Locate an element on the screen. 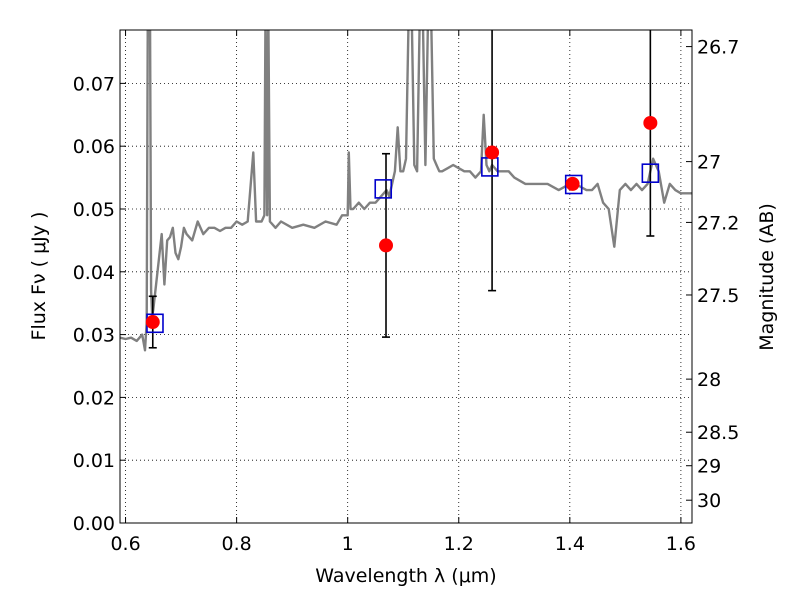 The image size is (800, 600). x-axis-title: Wavelength λ (μm) is located at coordinates (405, 576).